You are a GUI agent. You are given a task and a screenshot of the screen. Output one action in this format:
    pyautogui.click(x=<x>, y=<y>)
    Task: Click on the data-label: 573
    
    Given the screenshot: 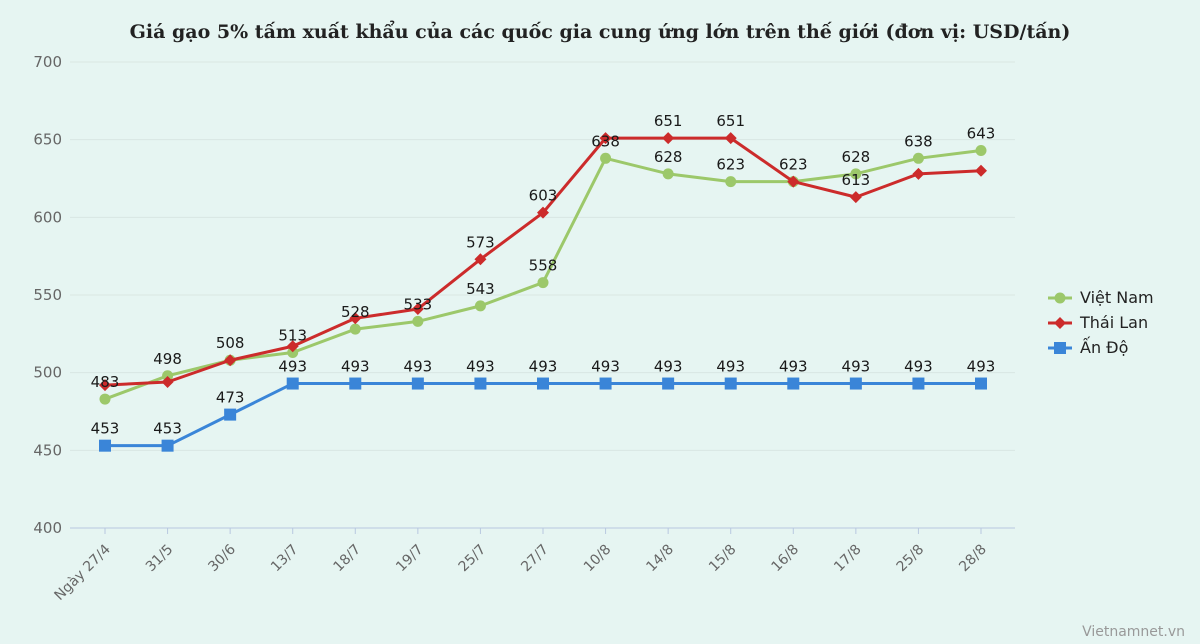 What is the action you would take?
    pyautogui.click(x=480, y=242)
    